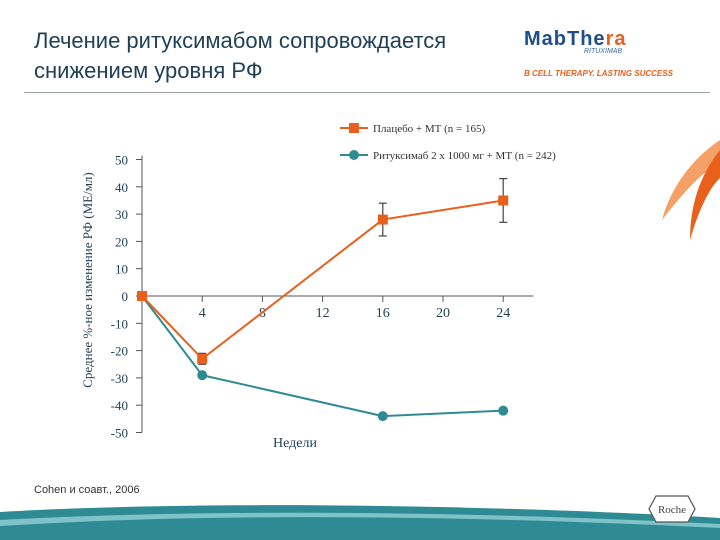 This screenshot has height=540, width=720. I want to click on y-tick-label: 10, so click(121, 269).